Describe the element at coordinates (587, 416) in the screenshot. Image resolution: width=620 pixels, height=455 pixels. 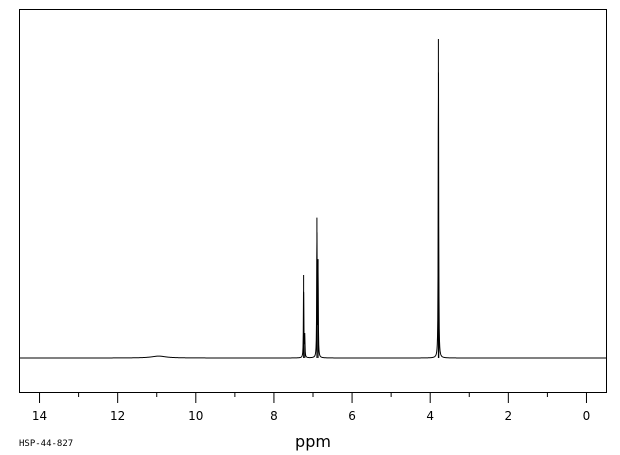
I see `x-tick-label: 0` at that location.